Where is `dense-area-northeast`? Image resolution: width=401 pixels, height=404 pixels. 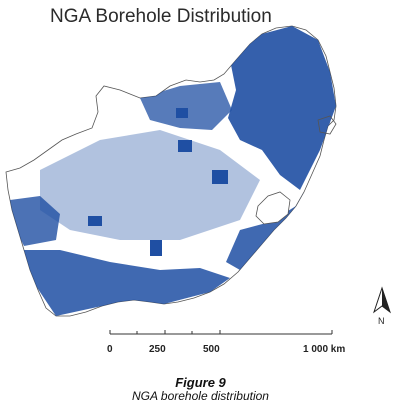
dense-area-northeast is located at coordinates (282, 108).